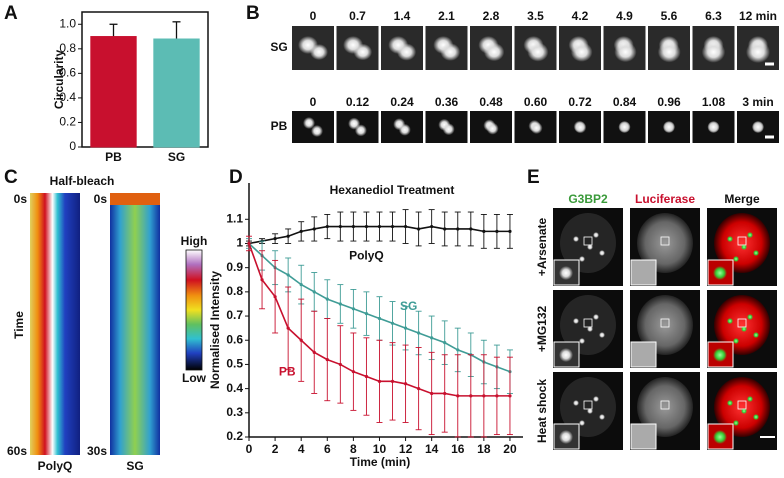 The width and height of the screenshot is (784, 478). Describe the element at coordinates (67, 23) in the screenshot. I see `y-tick-label: 1.0` at that location.